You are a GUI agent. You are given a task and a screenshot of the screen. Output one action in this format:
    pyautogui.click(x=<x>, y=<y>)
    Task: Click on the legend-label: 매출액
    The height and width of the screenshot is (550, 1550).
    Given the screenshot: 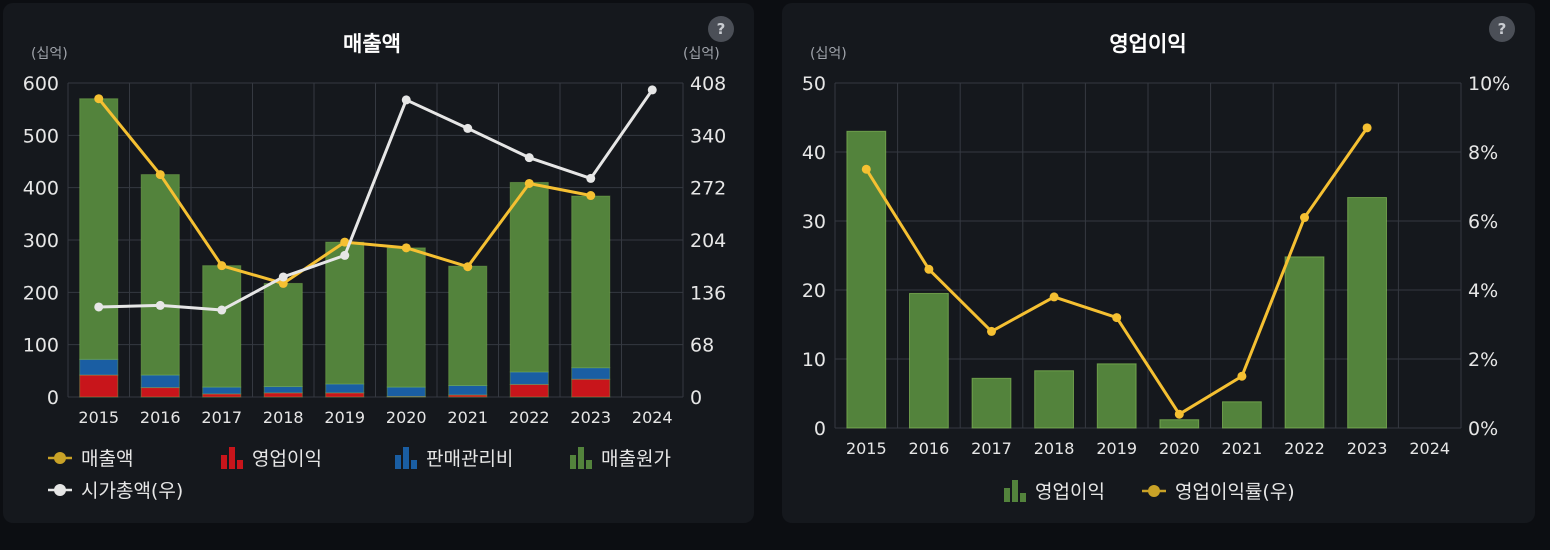 What is the action you would take?
    pyautogui.click(x=107, y=459)
    